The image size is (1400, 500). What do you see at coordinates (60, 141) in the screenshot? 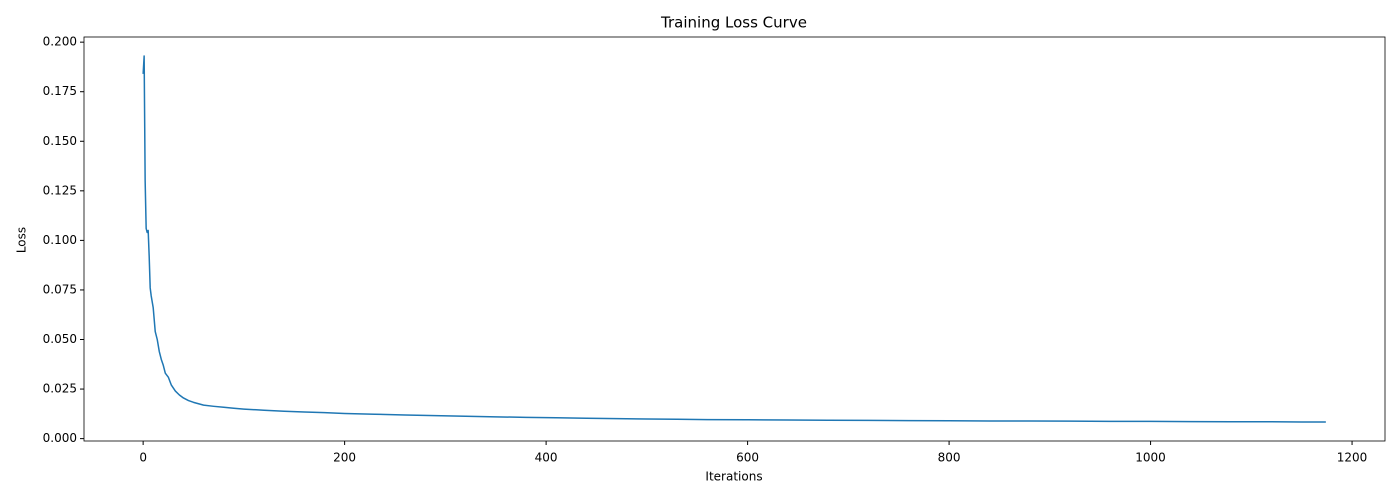
I see `y-tick-label: 0.150` at bounding box center [60, 141].